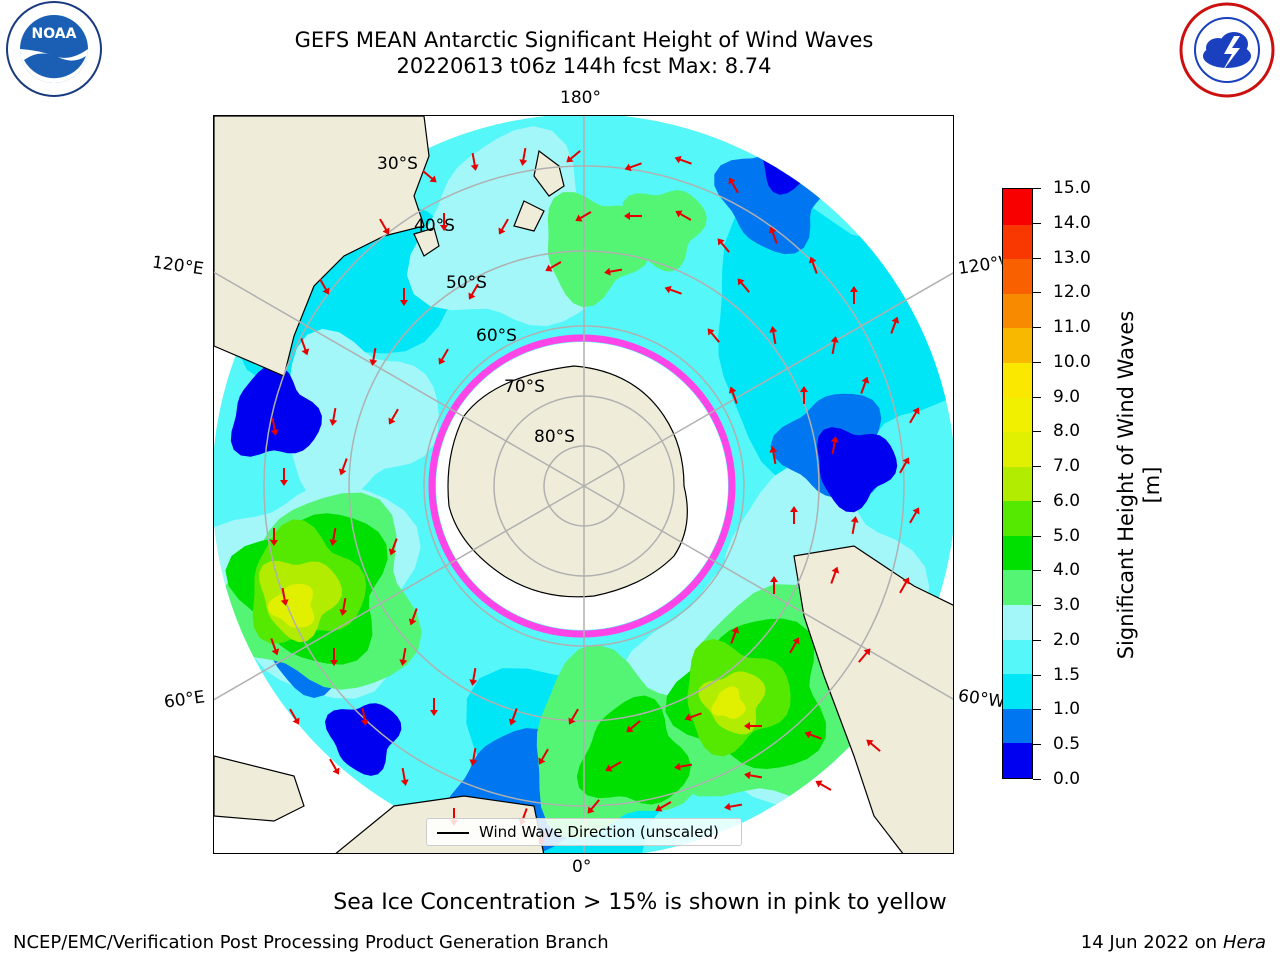  Describe the element at coordinates (1067, 674) in the screenshot. I see `colorbar-tick-label: 1.5` at that location.